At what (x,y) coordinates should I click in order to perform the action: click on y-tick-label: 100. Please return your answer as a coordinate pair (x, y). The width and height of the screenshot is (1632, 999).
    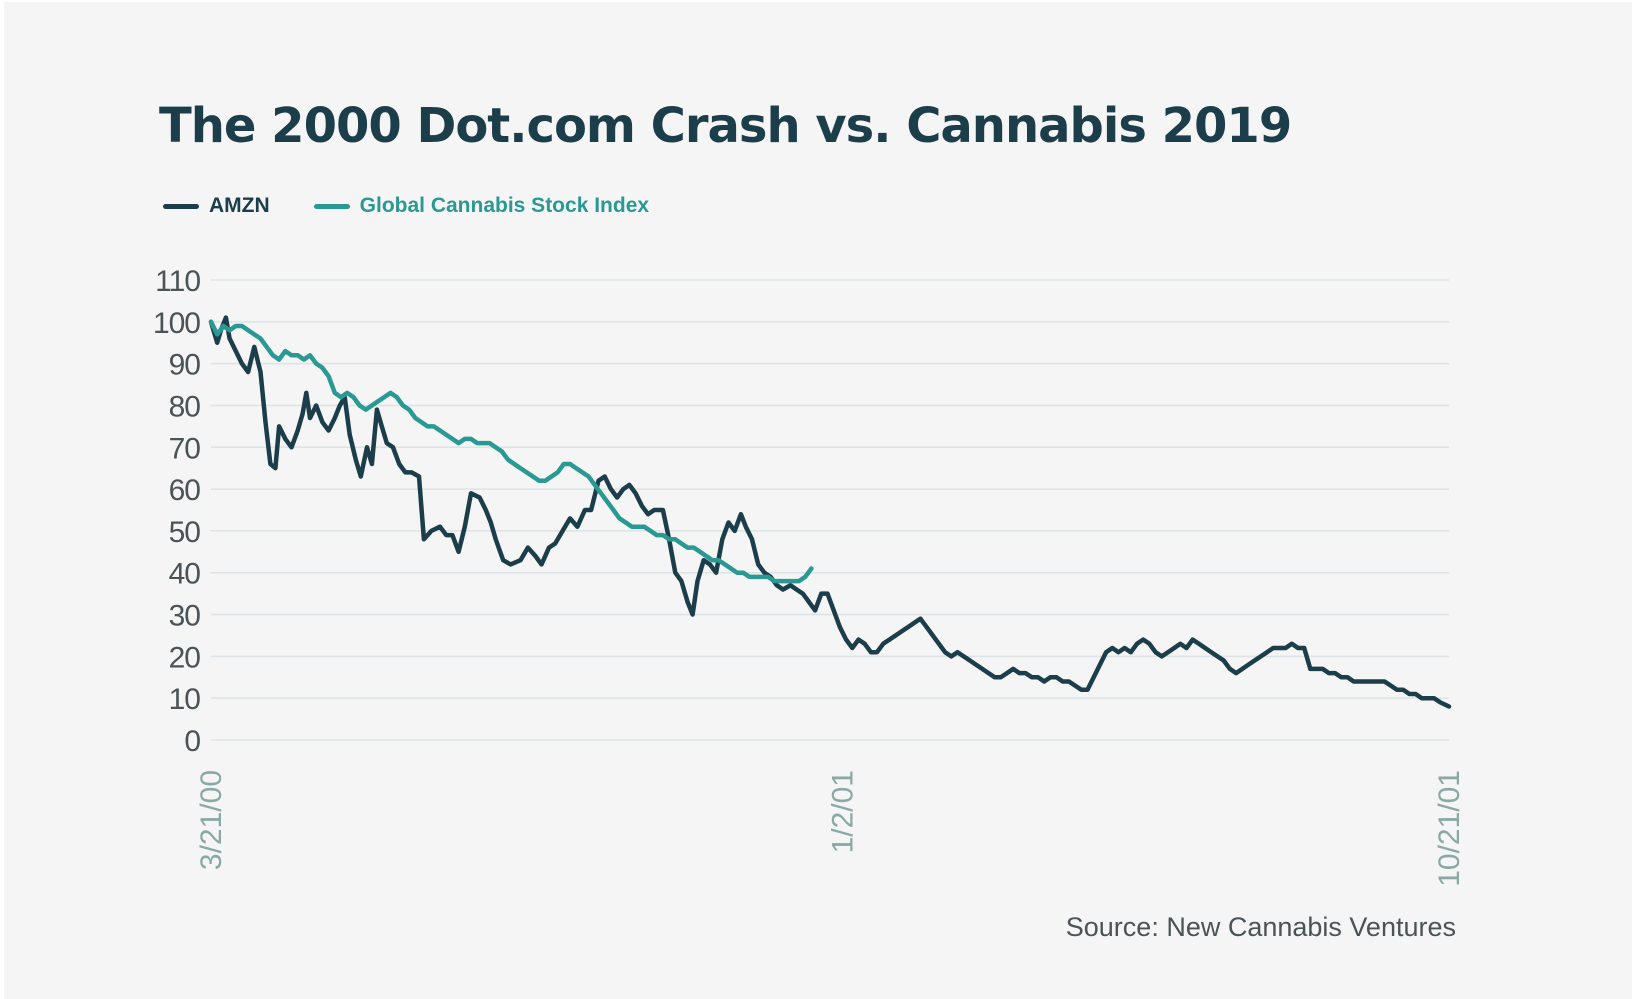
    Looking at the image, I should click on (176, 323).